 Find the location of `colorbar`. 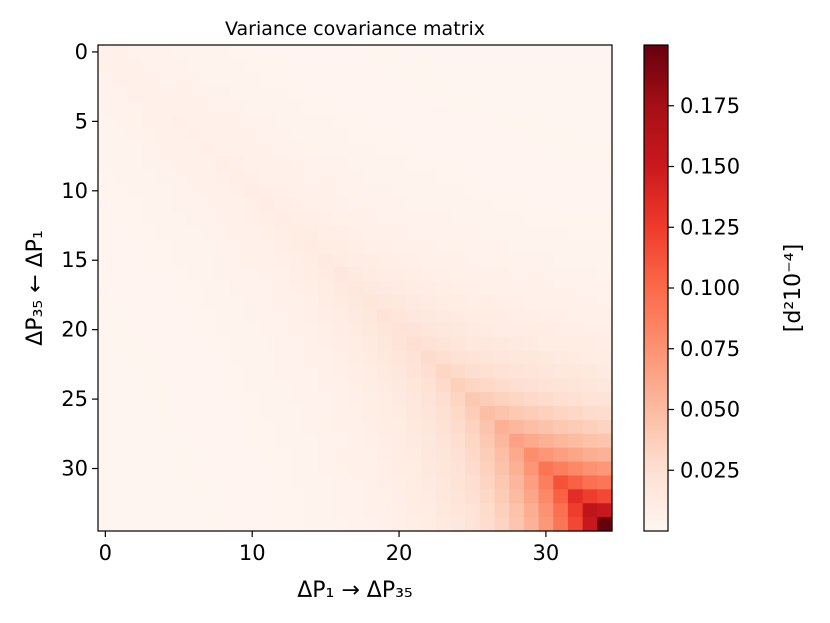

colorbar is located at coordinates (656, 288).